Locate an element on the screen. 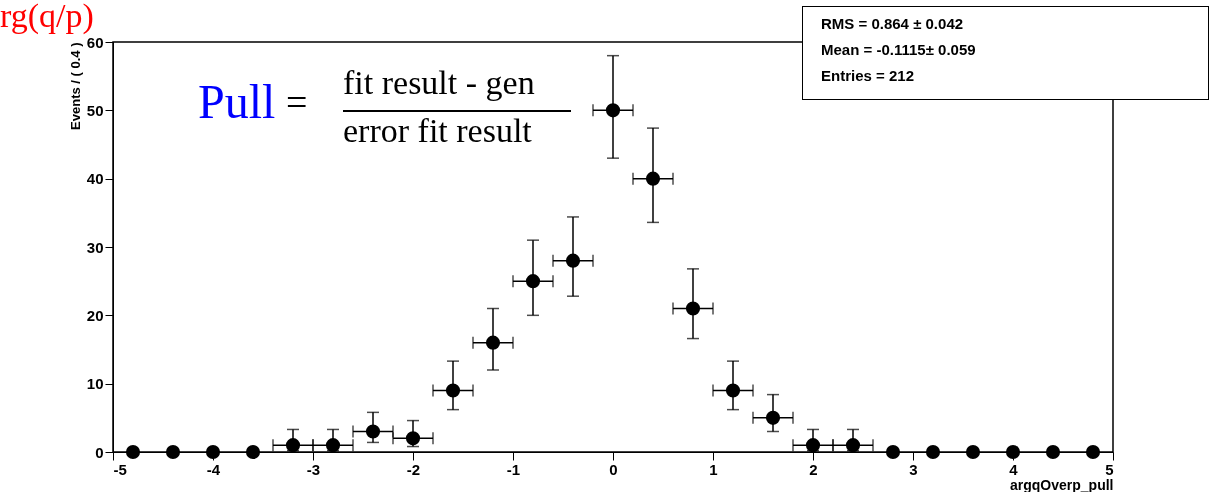 This screenshot has height=494, width=1209. y-tick-label: 30 is located at coordinates (95, 247).